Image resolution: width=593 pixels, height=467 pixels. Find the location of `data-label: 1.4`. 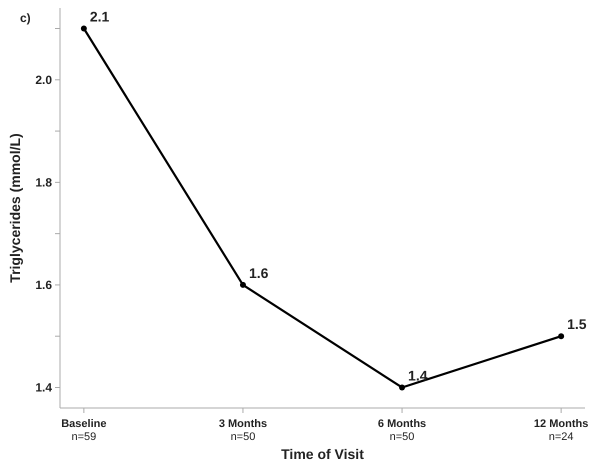

data-label: 1.4 is located at coordinates (418, 375).